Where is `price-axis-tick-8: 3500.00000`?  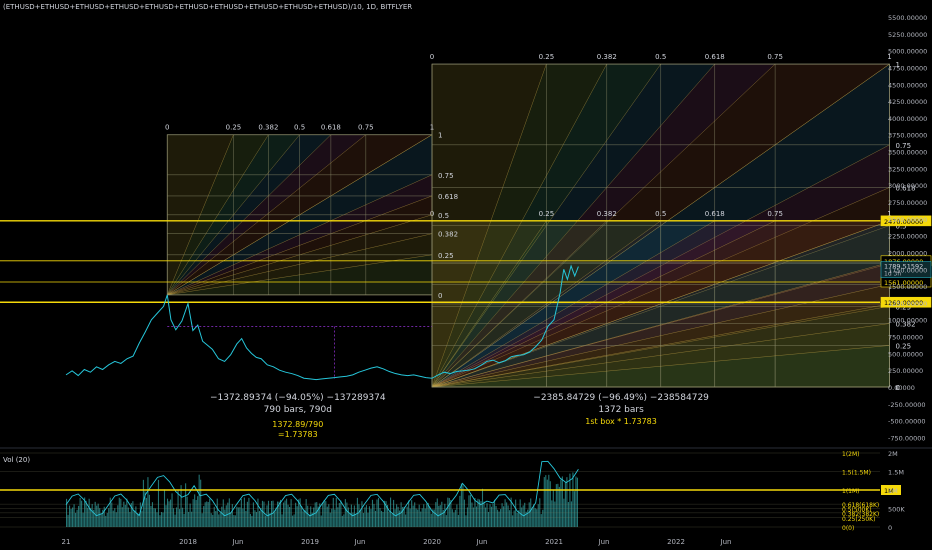
price-axis-tick-8: 3500.00000 is located at coordinates (907, 153).